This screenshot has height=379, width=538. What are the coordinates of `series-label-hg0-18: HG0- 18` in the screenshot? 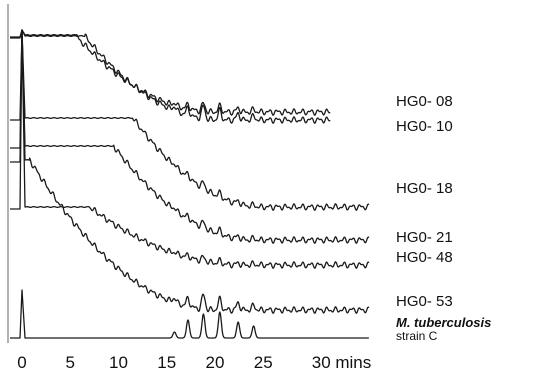 It's located at (424, 188).